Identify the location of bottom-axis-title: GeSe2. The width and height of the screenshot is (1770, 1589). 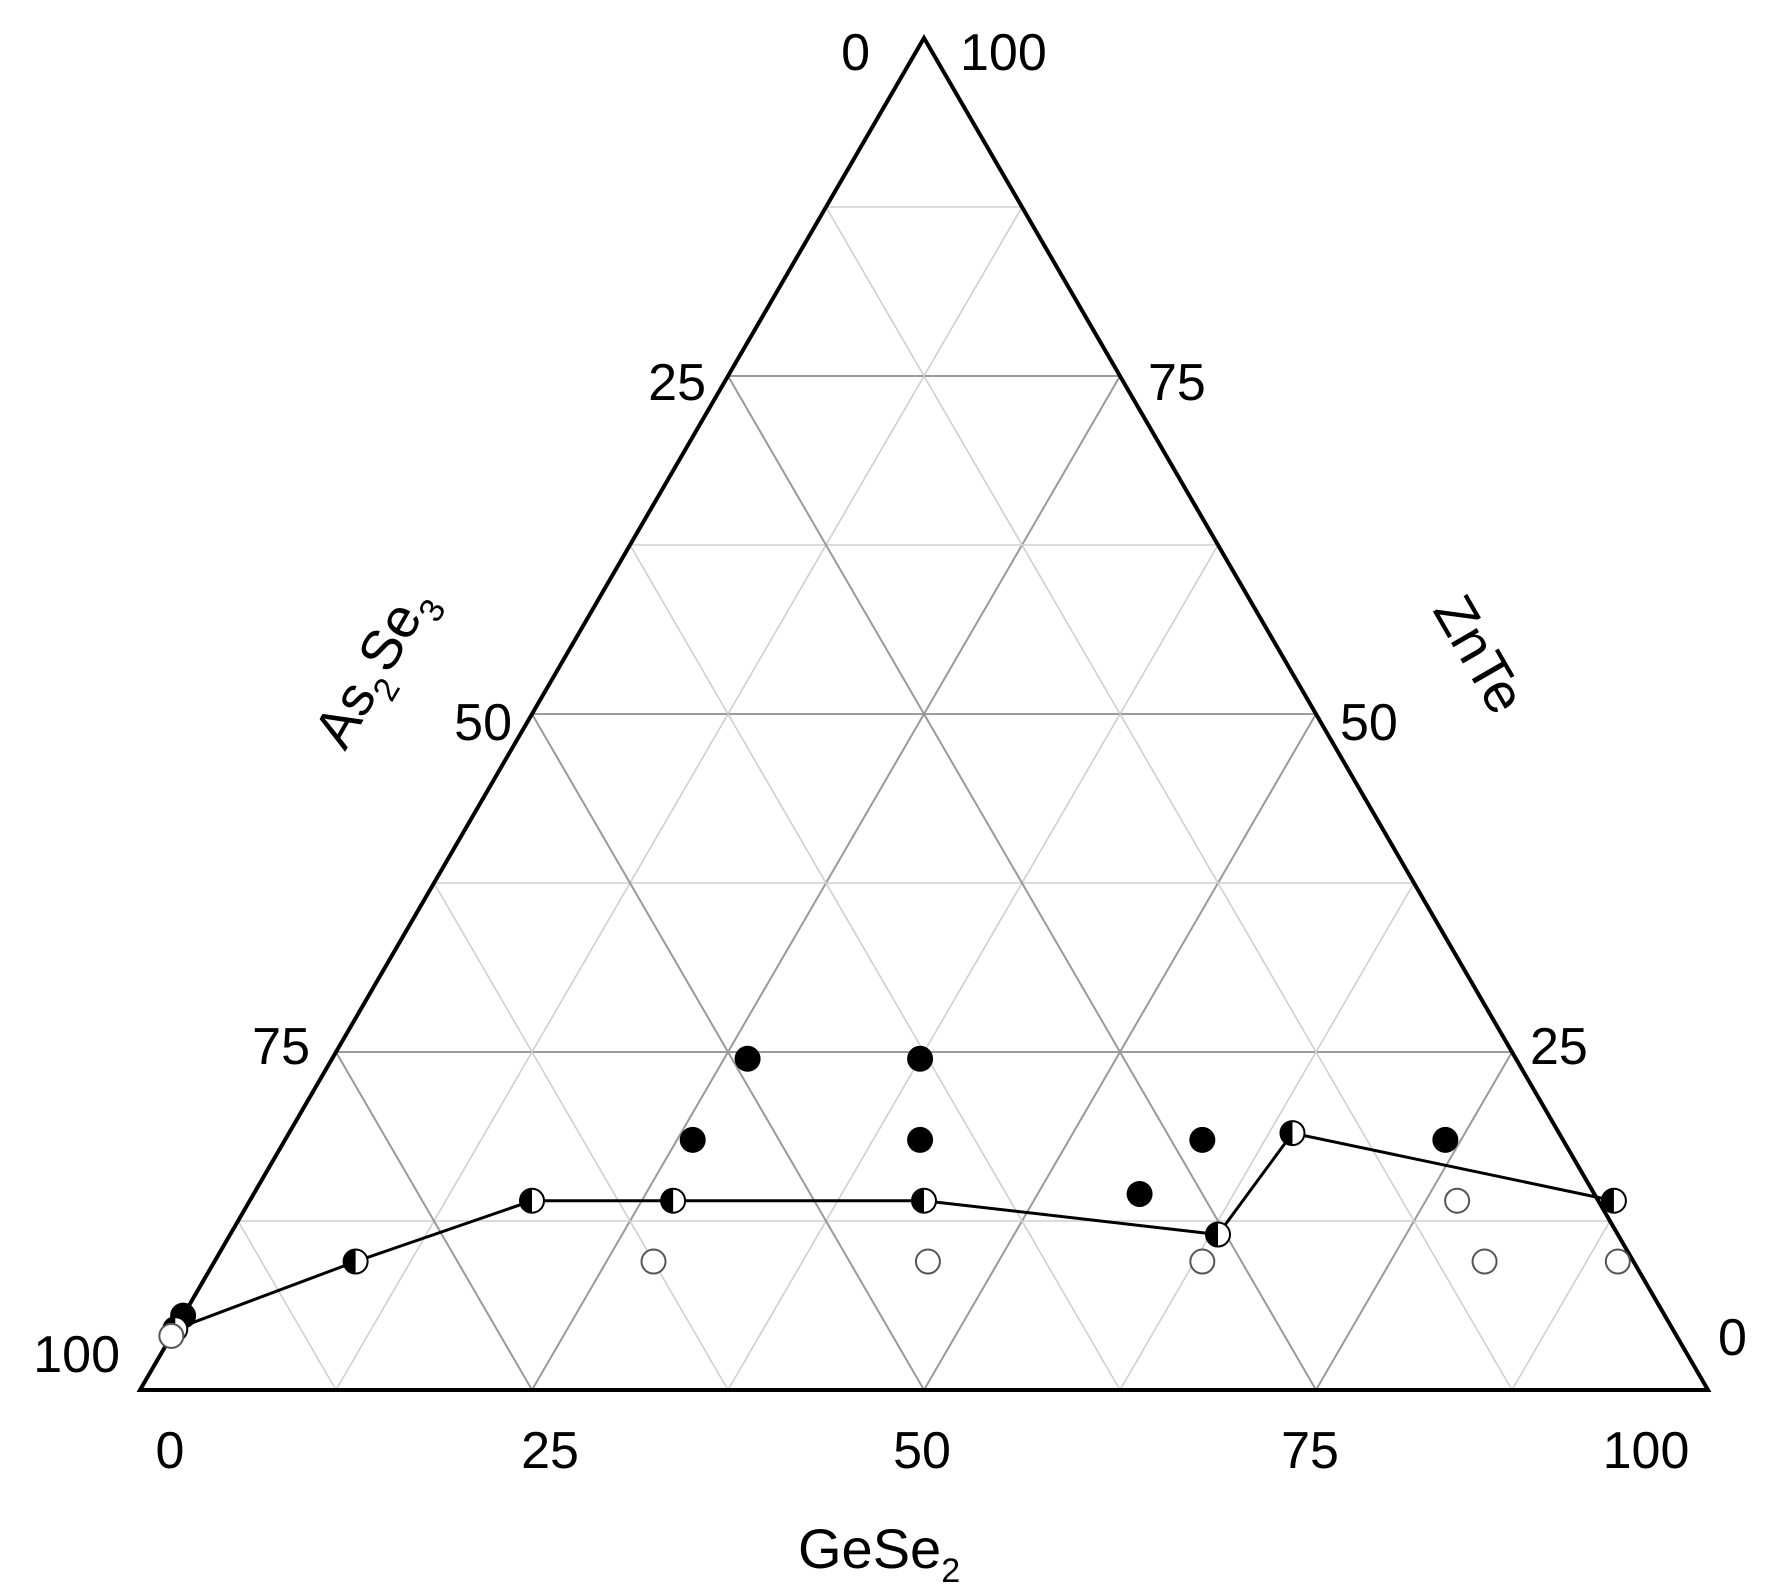
(879, 1553).